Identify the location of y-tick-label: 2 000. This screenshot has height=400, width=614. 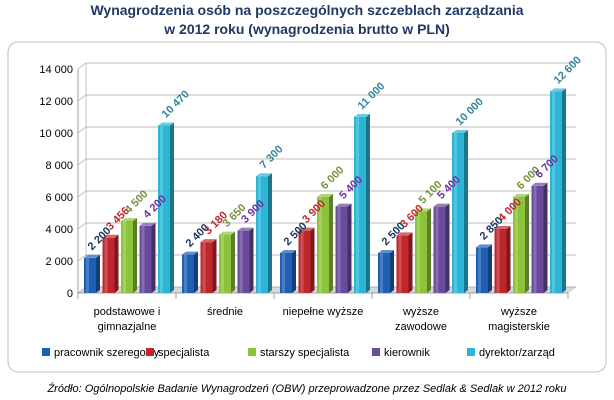
(59, 262).